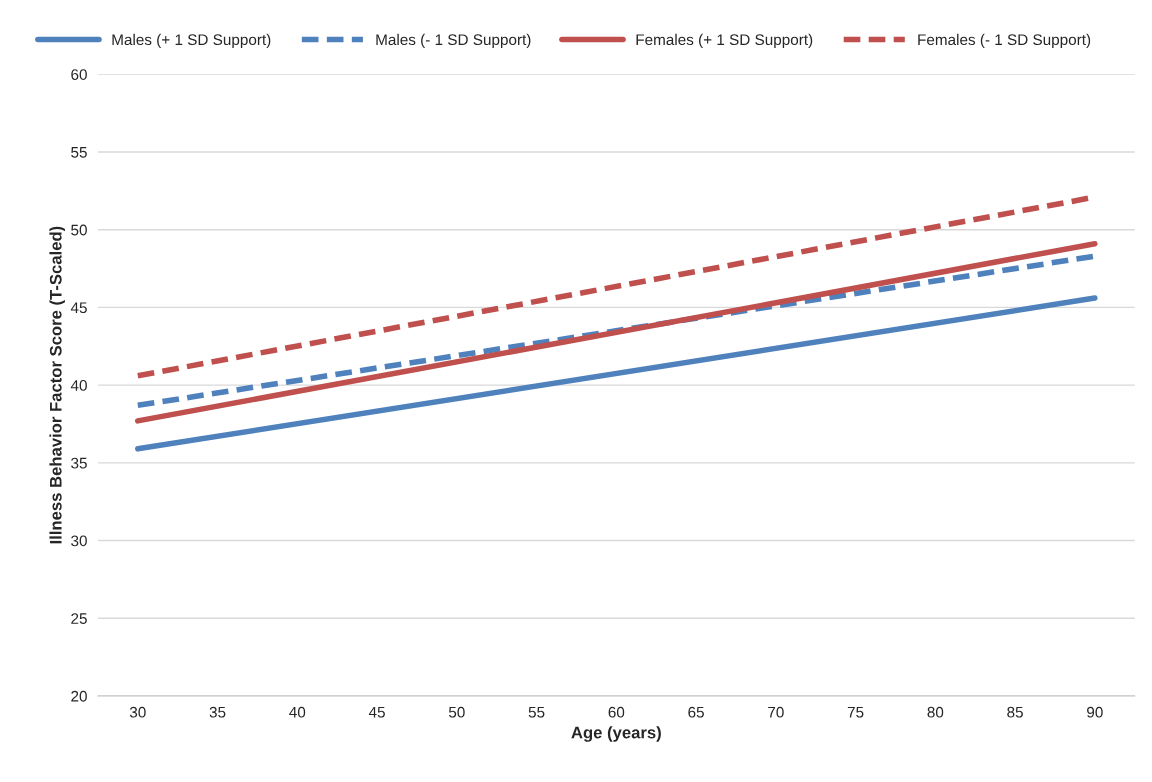  I want to click on x-tick-label: 40, so click(297, 712).